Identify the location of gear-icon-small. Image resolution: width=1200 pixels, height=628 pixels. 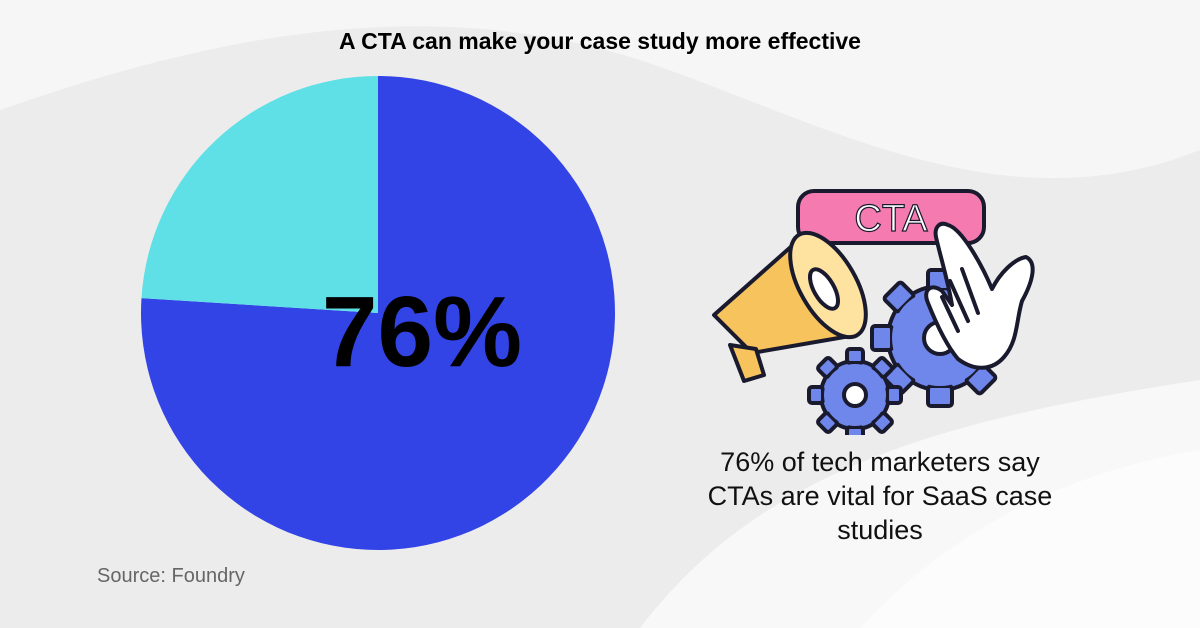
(855, 391).